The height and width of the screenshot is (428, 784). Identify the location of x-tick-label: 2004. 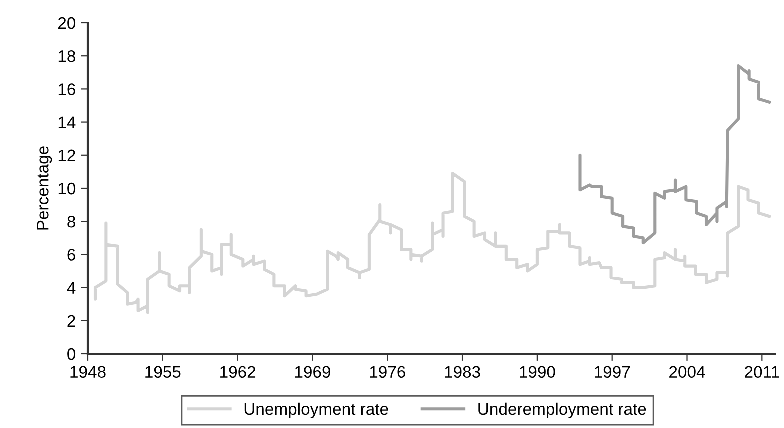
(688, 372).